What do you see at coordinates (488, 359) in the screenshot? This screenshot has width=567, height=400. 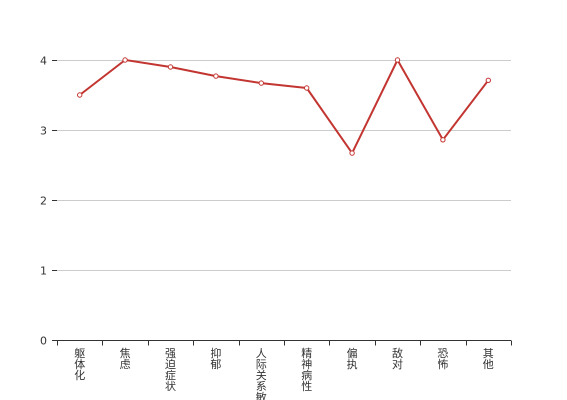 I see `x-tick-label: 其他` at bounding box center [488, 359].